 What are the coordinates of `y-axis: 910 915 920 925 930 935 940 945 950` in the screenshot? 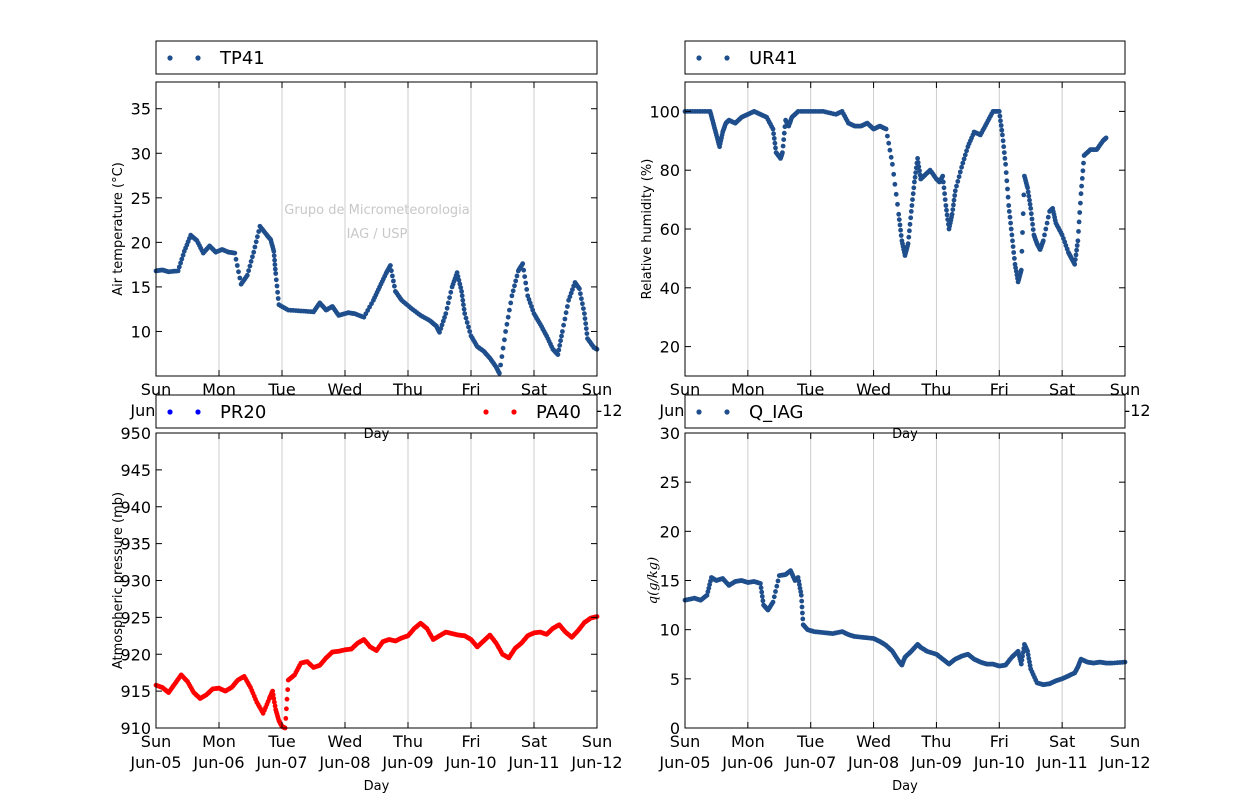 It's located at (358, 581).